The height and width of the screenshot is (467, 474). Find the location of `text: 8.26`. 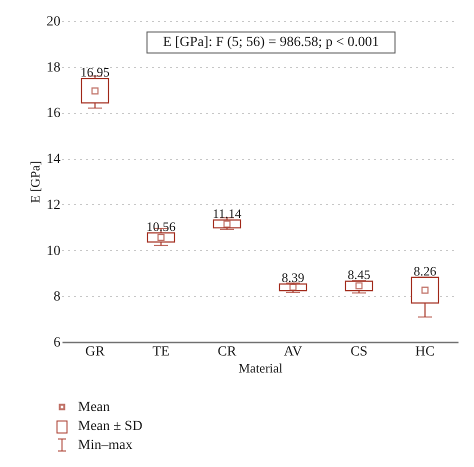

text: 8.26 is located at coordinates (425, 270).